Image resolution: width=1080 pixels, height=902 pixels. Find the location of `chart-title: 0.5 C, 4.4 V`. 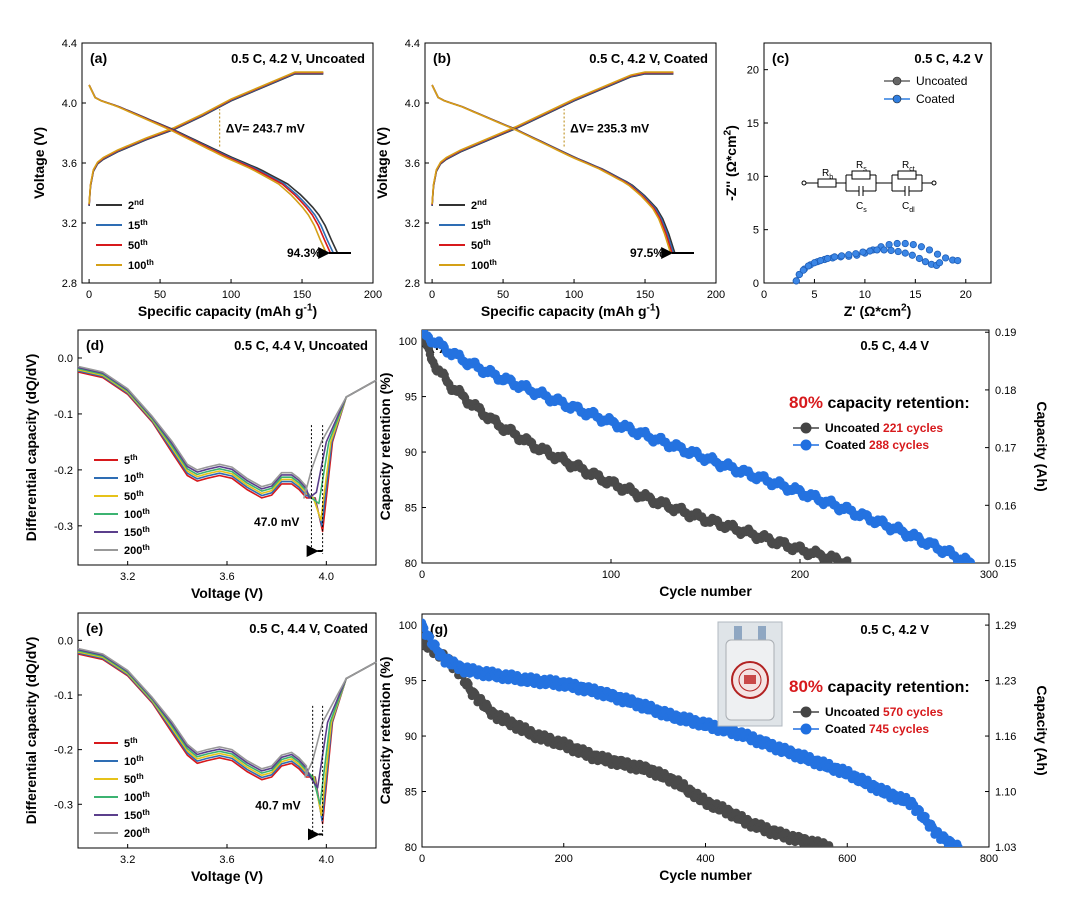

chart-title: 0.5 C, 4.4 V is located at coordinates (894, 345).